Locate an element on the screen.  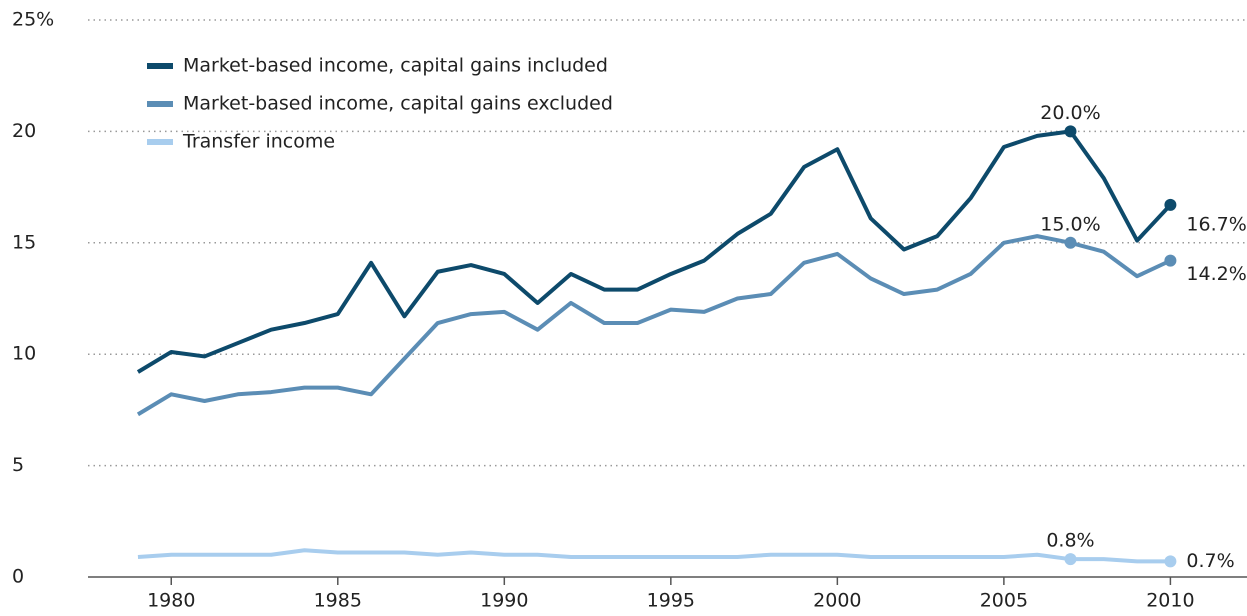
point-label: 0.8% is located at coordinates (1070, 541).